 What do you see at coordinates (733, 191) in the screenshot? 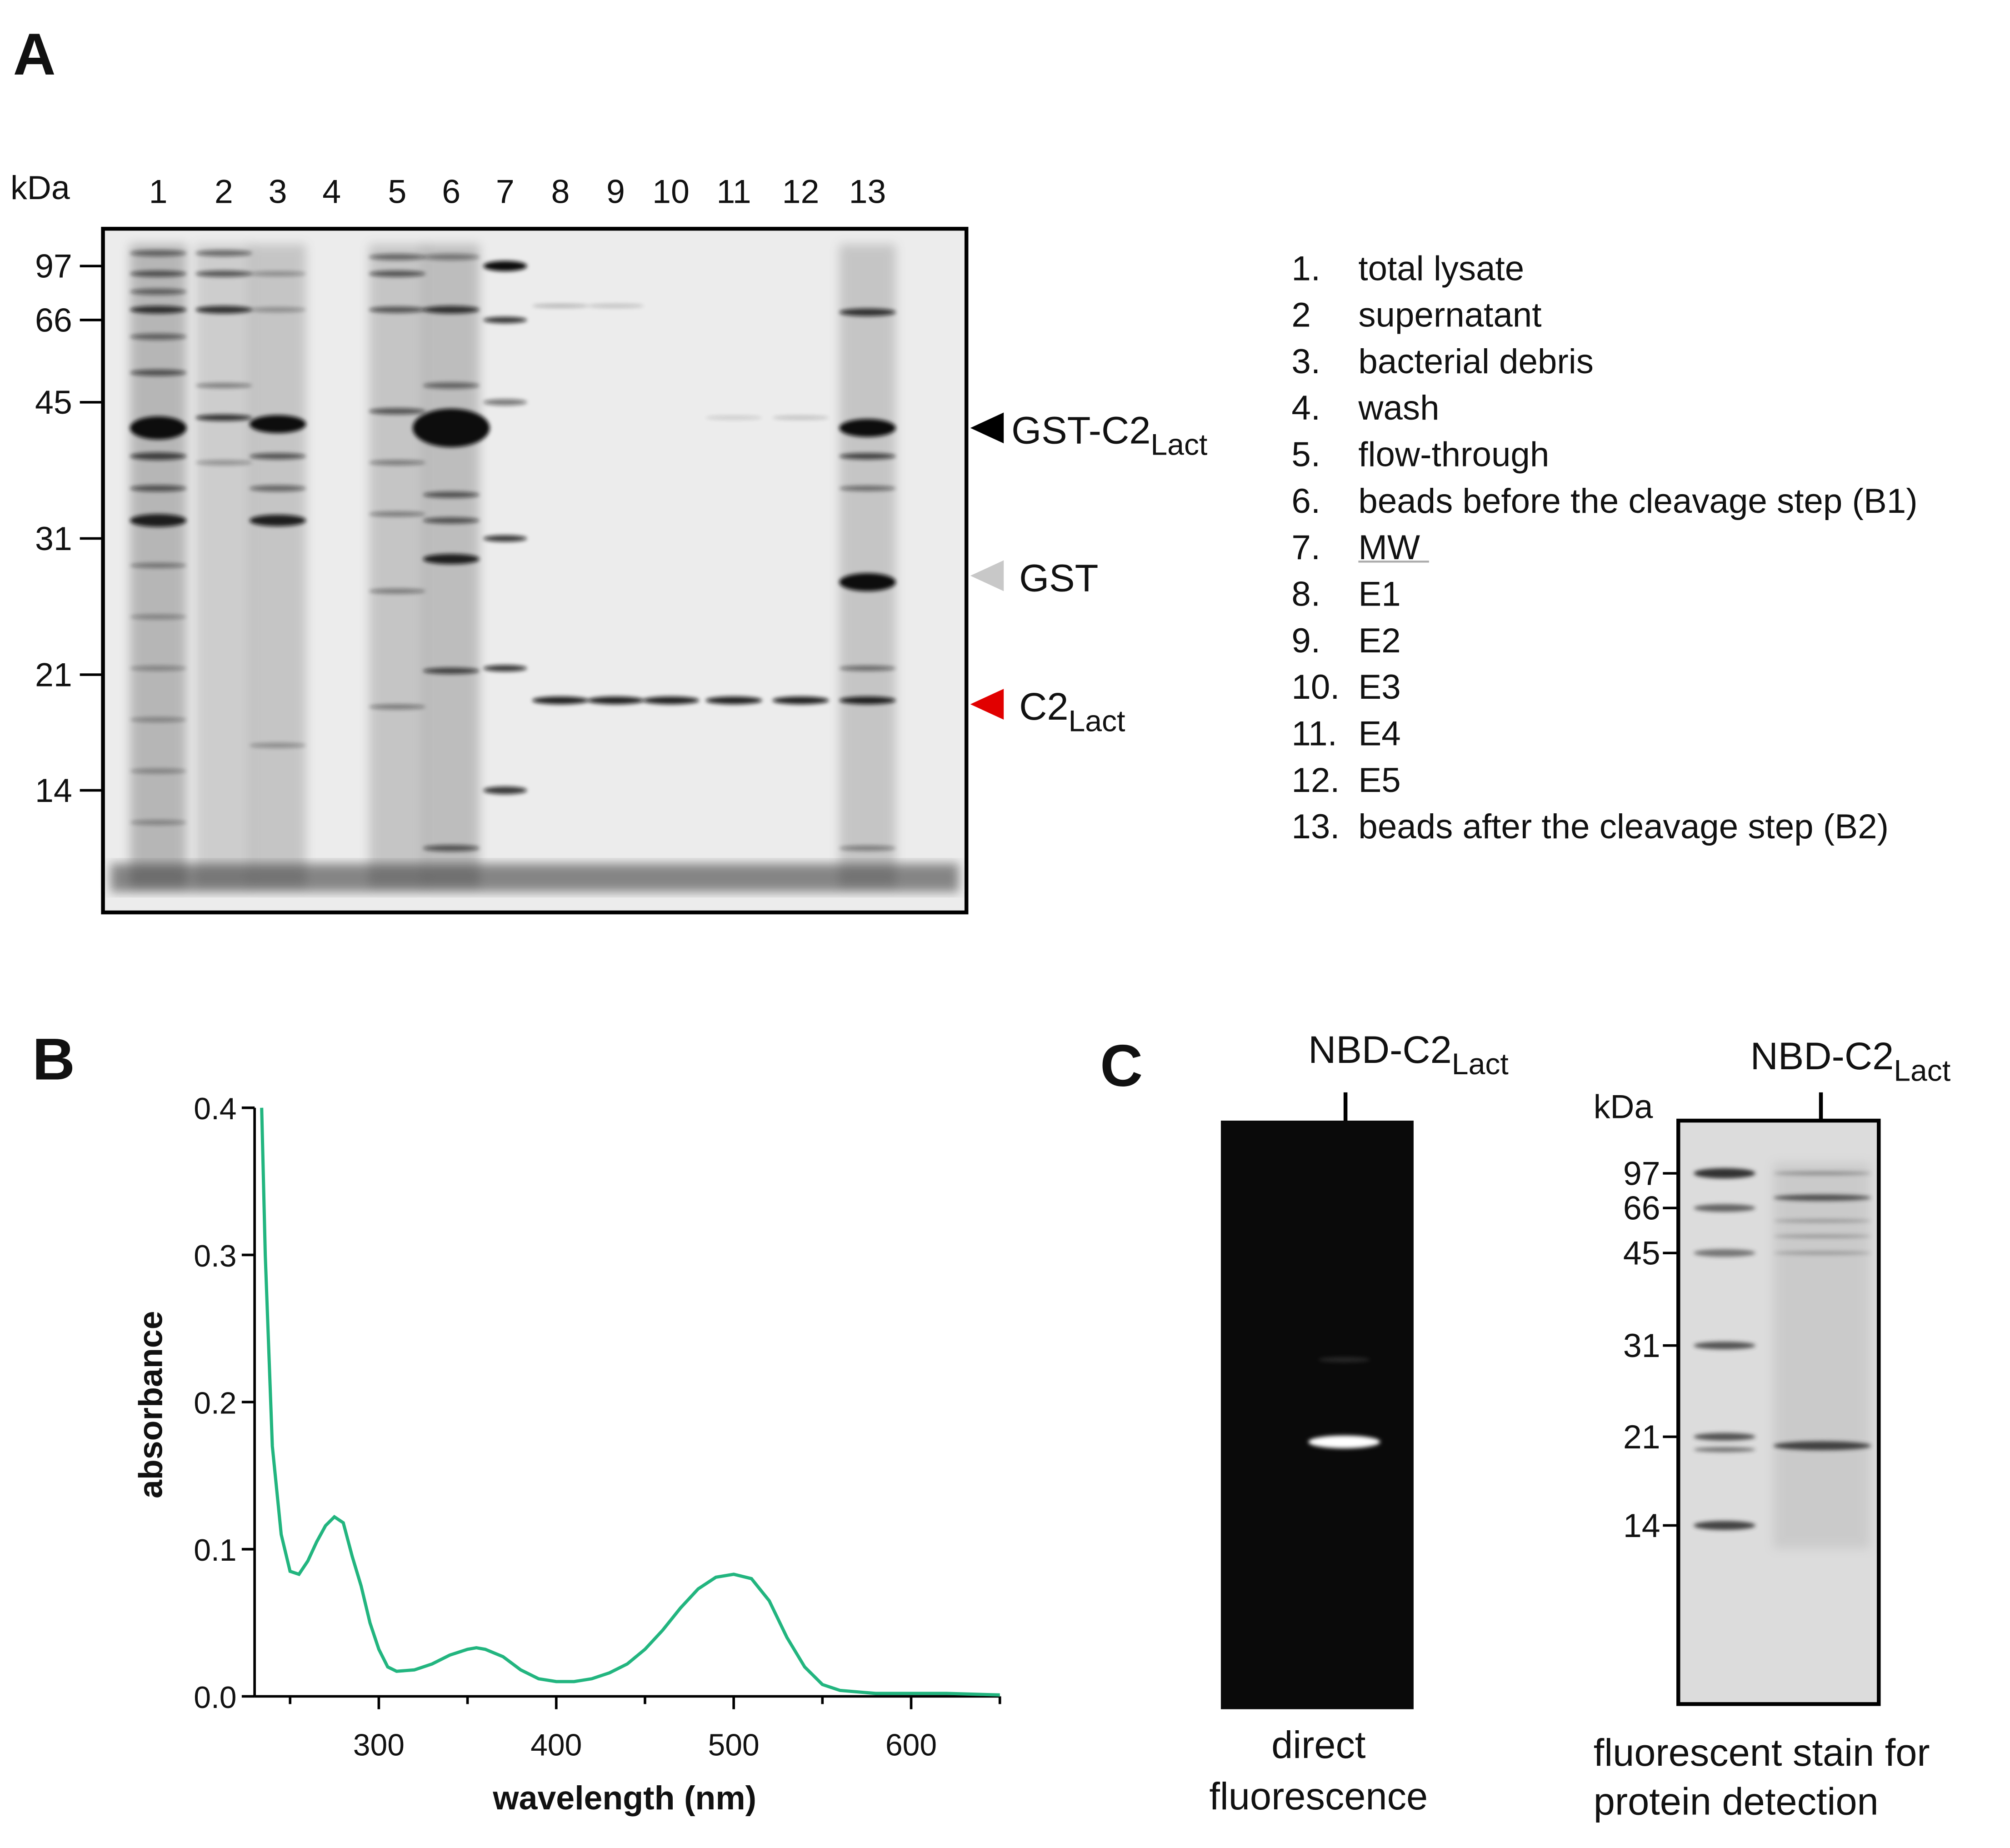
I see `lane-label: 11` at bounding box center [733, 191].